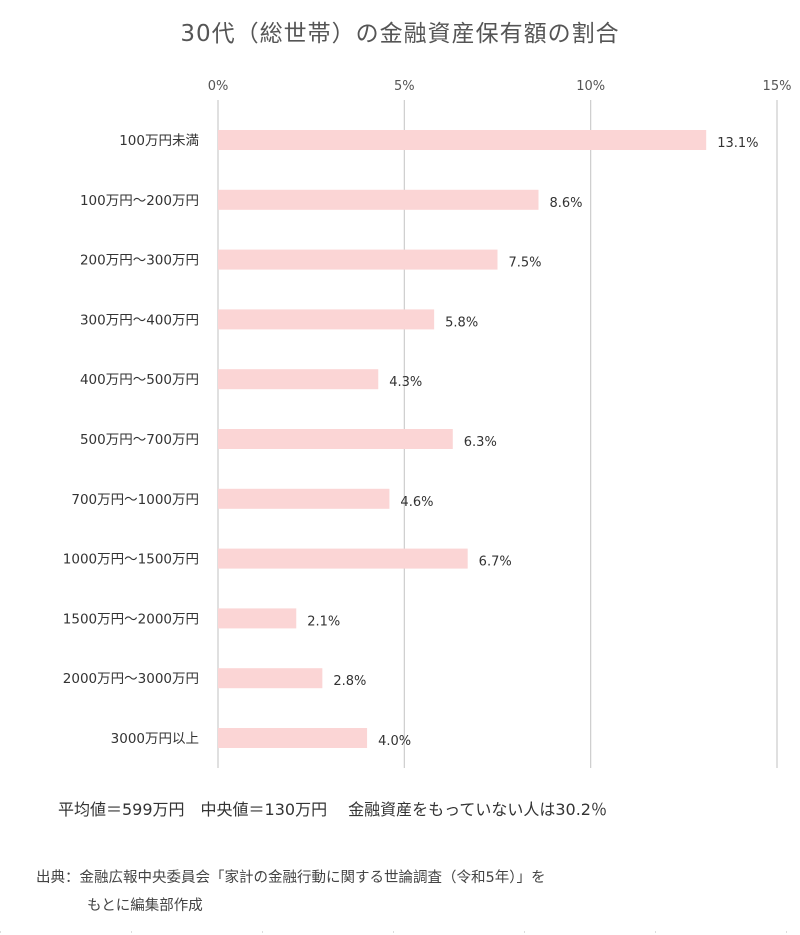 Image resolution: width=800 pixels, height=935 pixels. Describe the element at coordinates (565, 203) in the screenshot. I see `data-label: 8.6%` at that location.